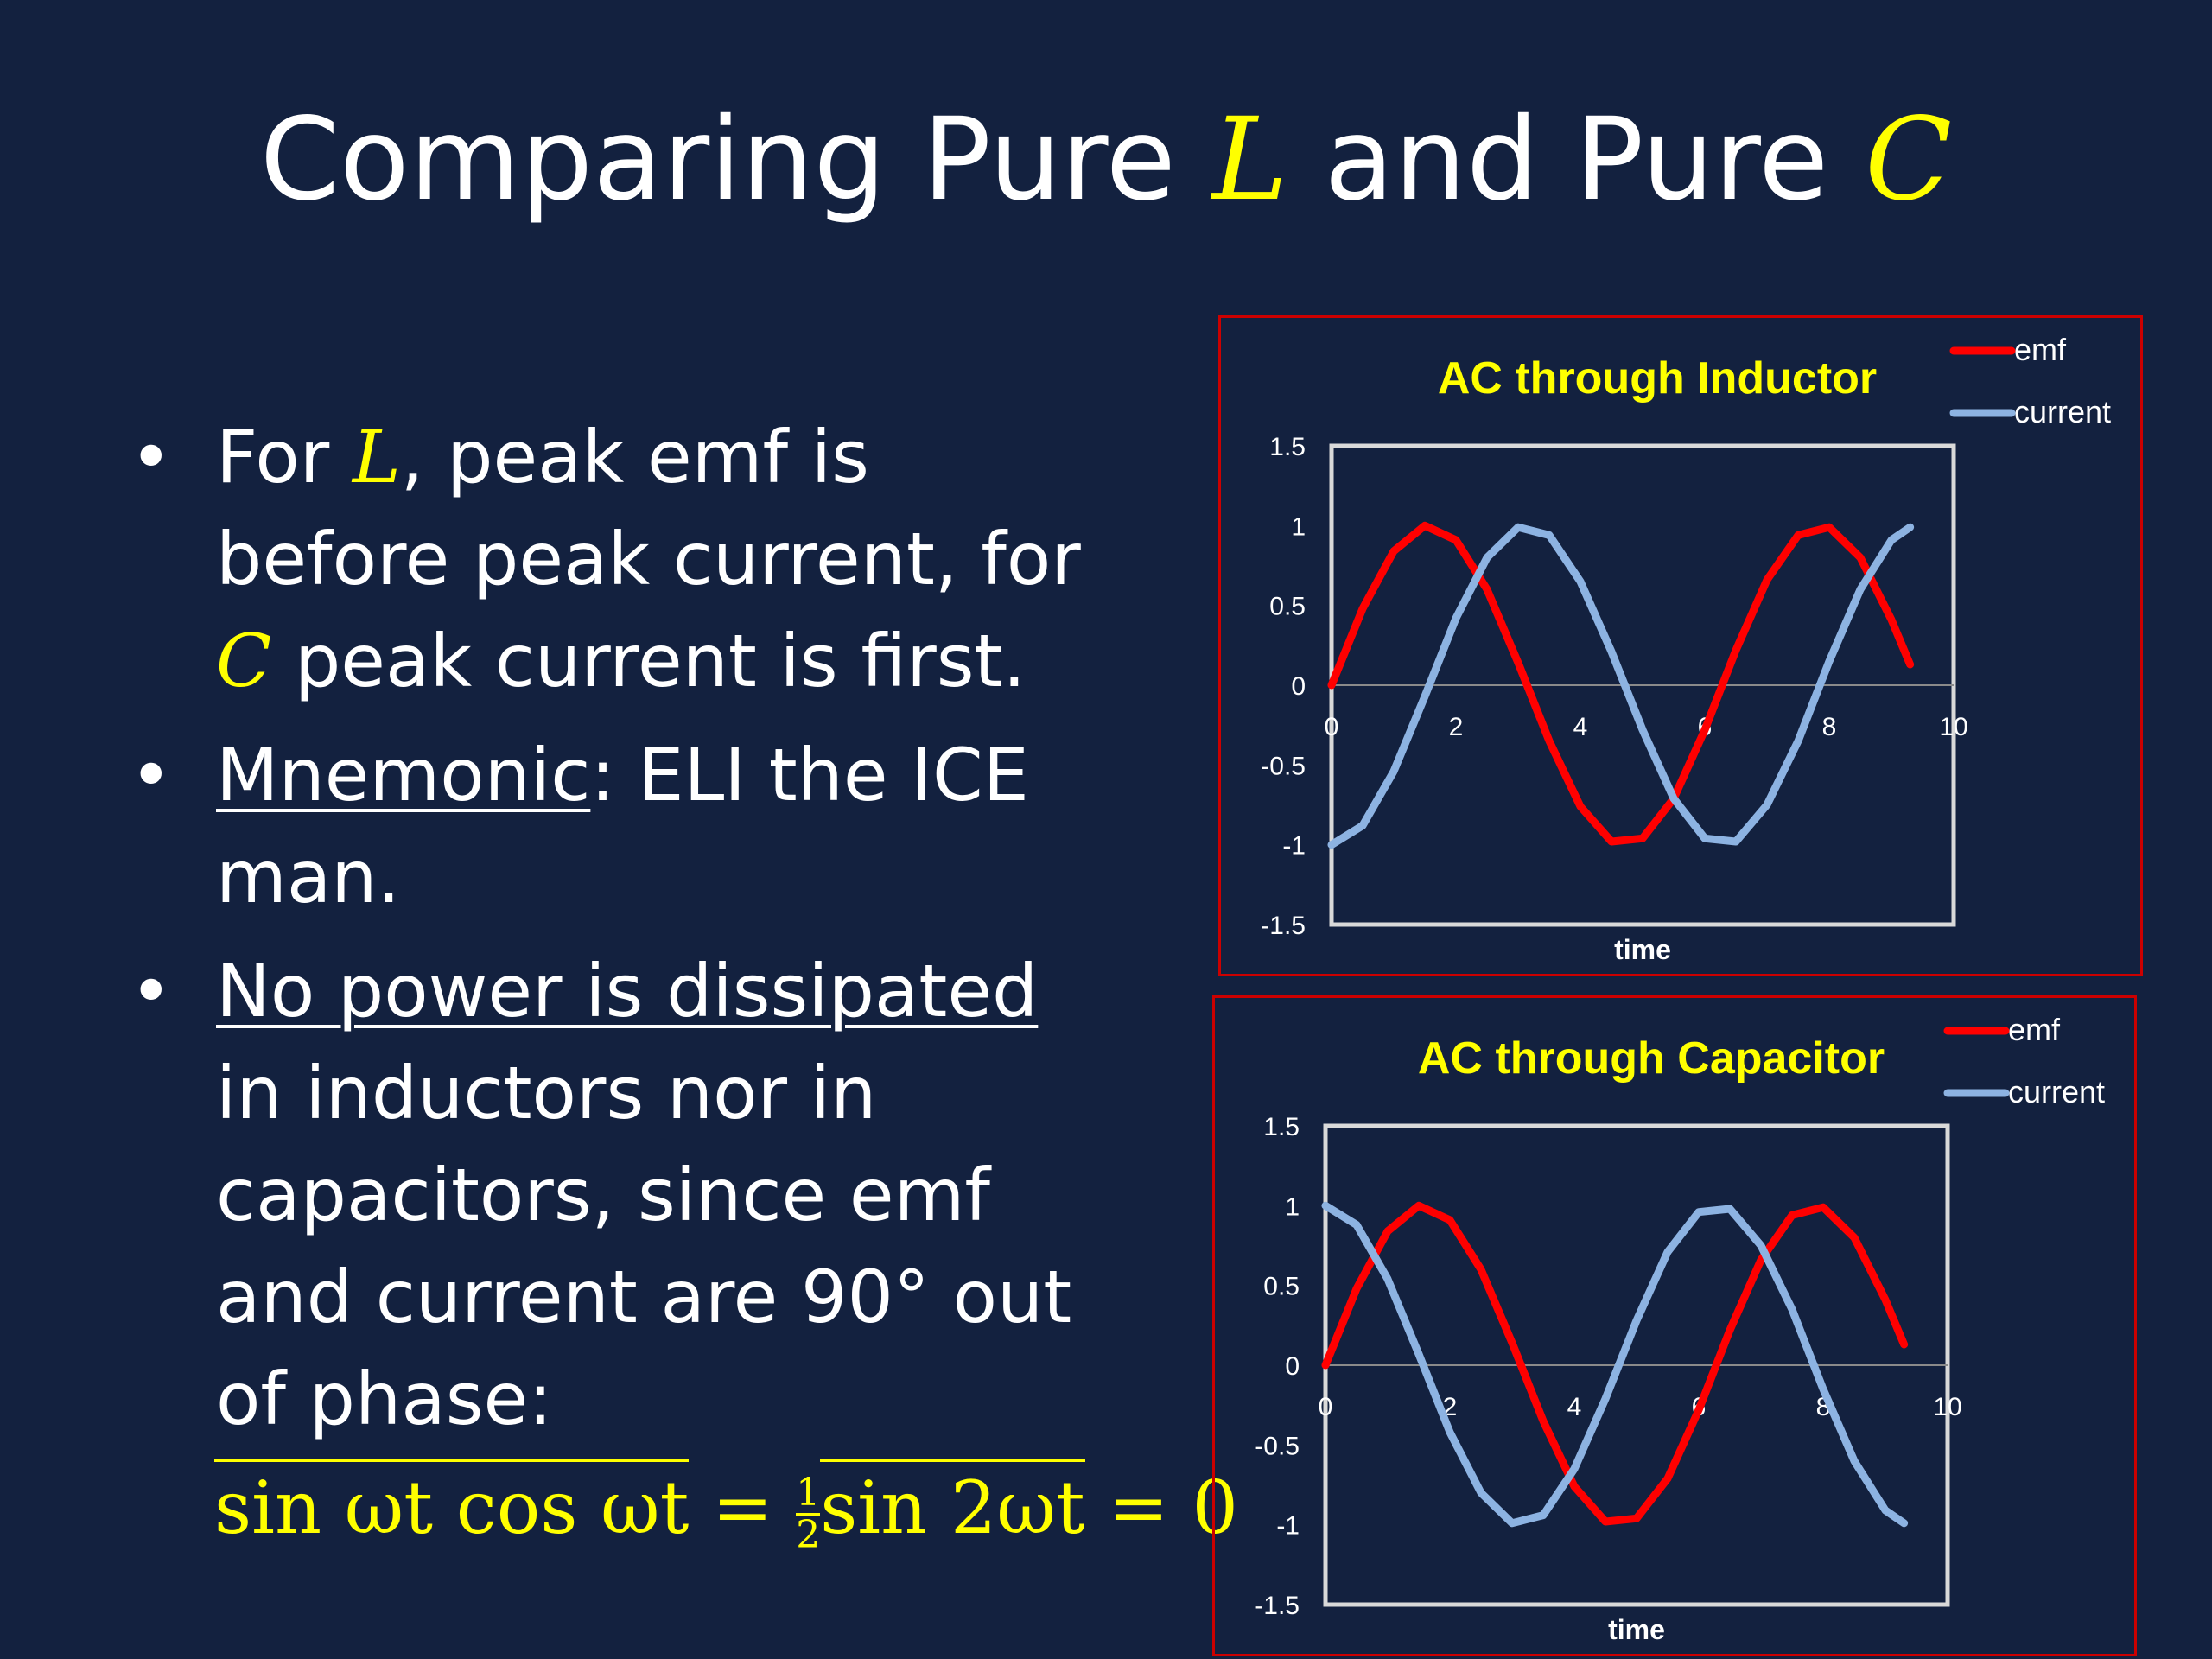  I want to click on power-formula: sin ωt cos ωt = 1 2 sin 2ωt = 0, so click(726, 1508).